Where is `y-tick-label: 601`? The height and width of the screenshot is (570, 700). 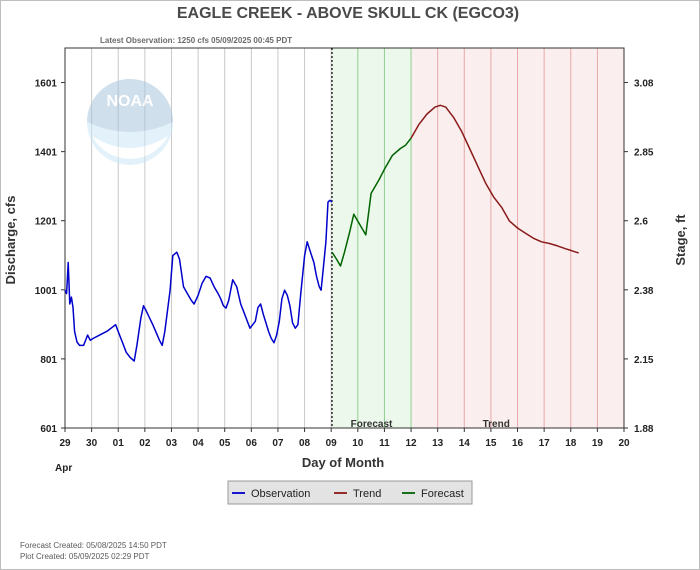
y-tick-label: 601 is located at coordinates (48, 429).